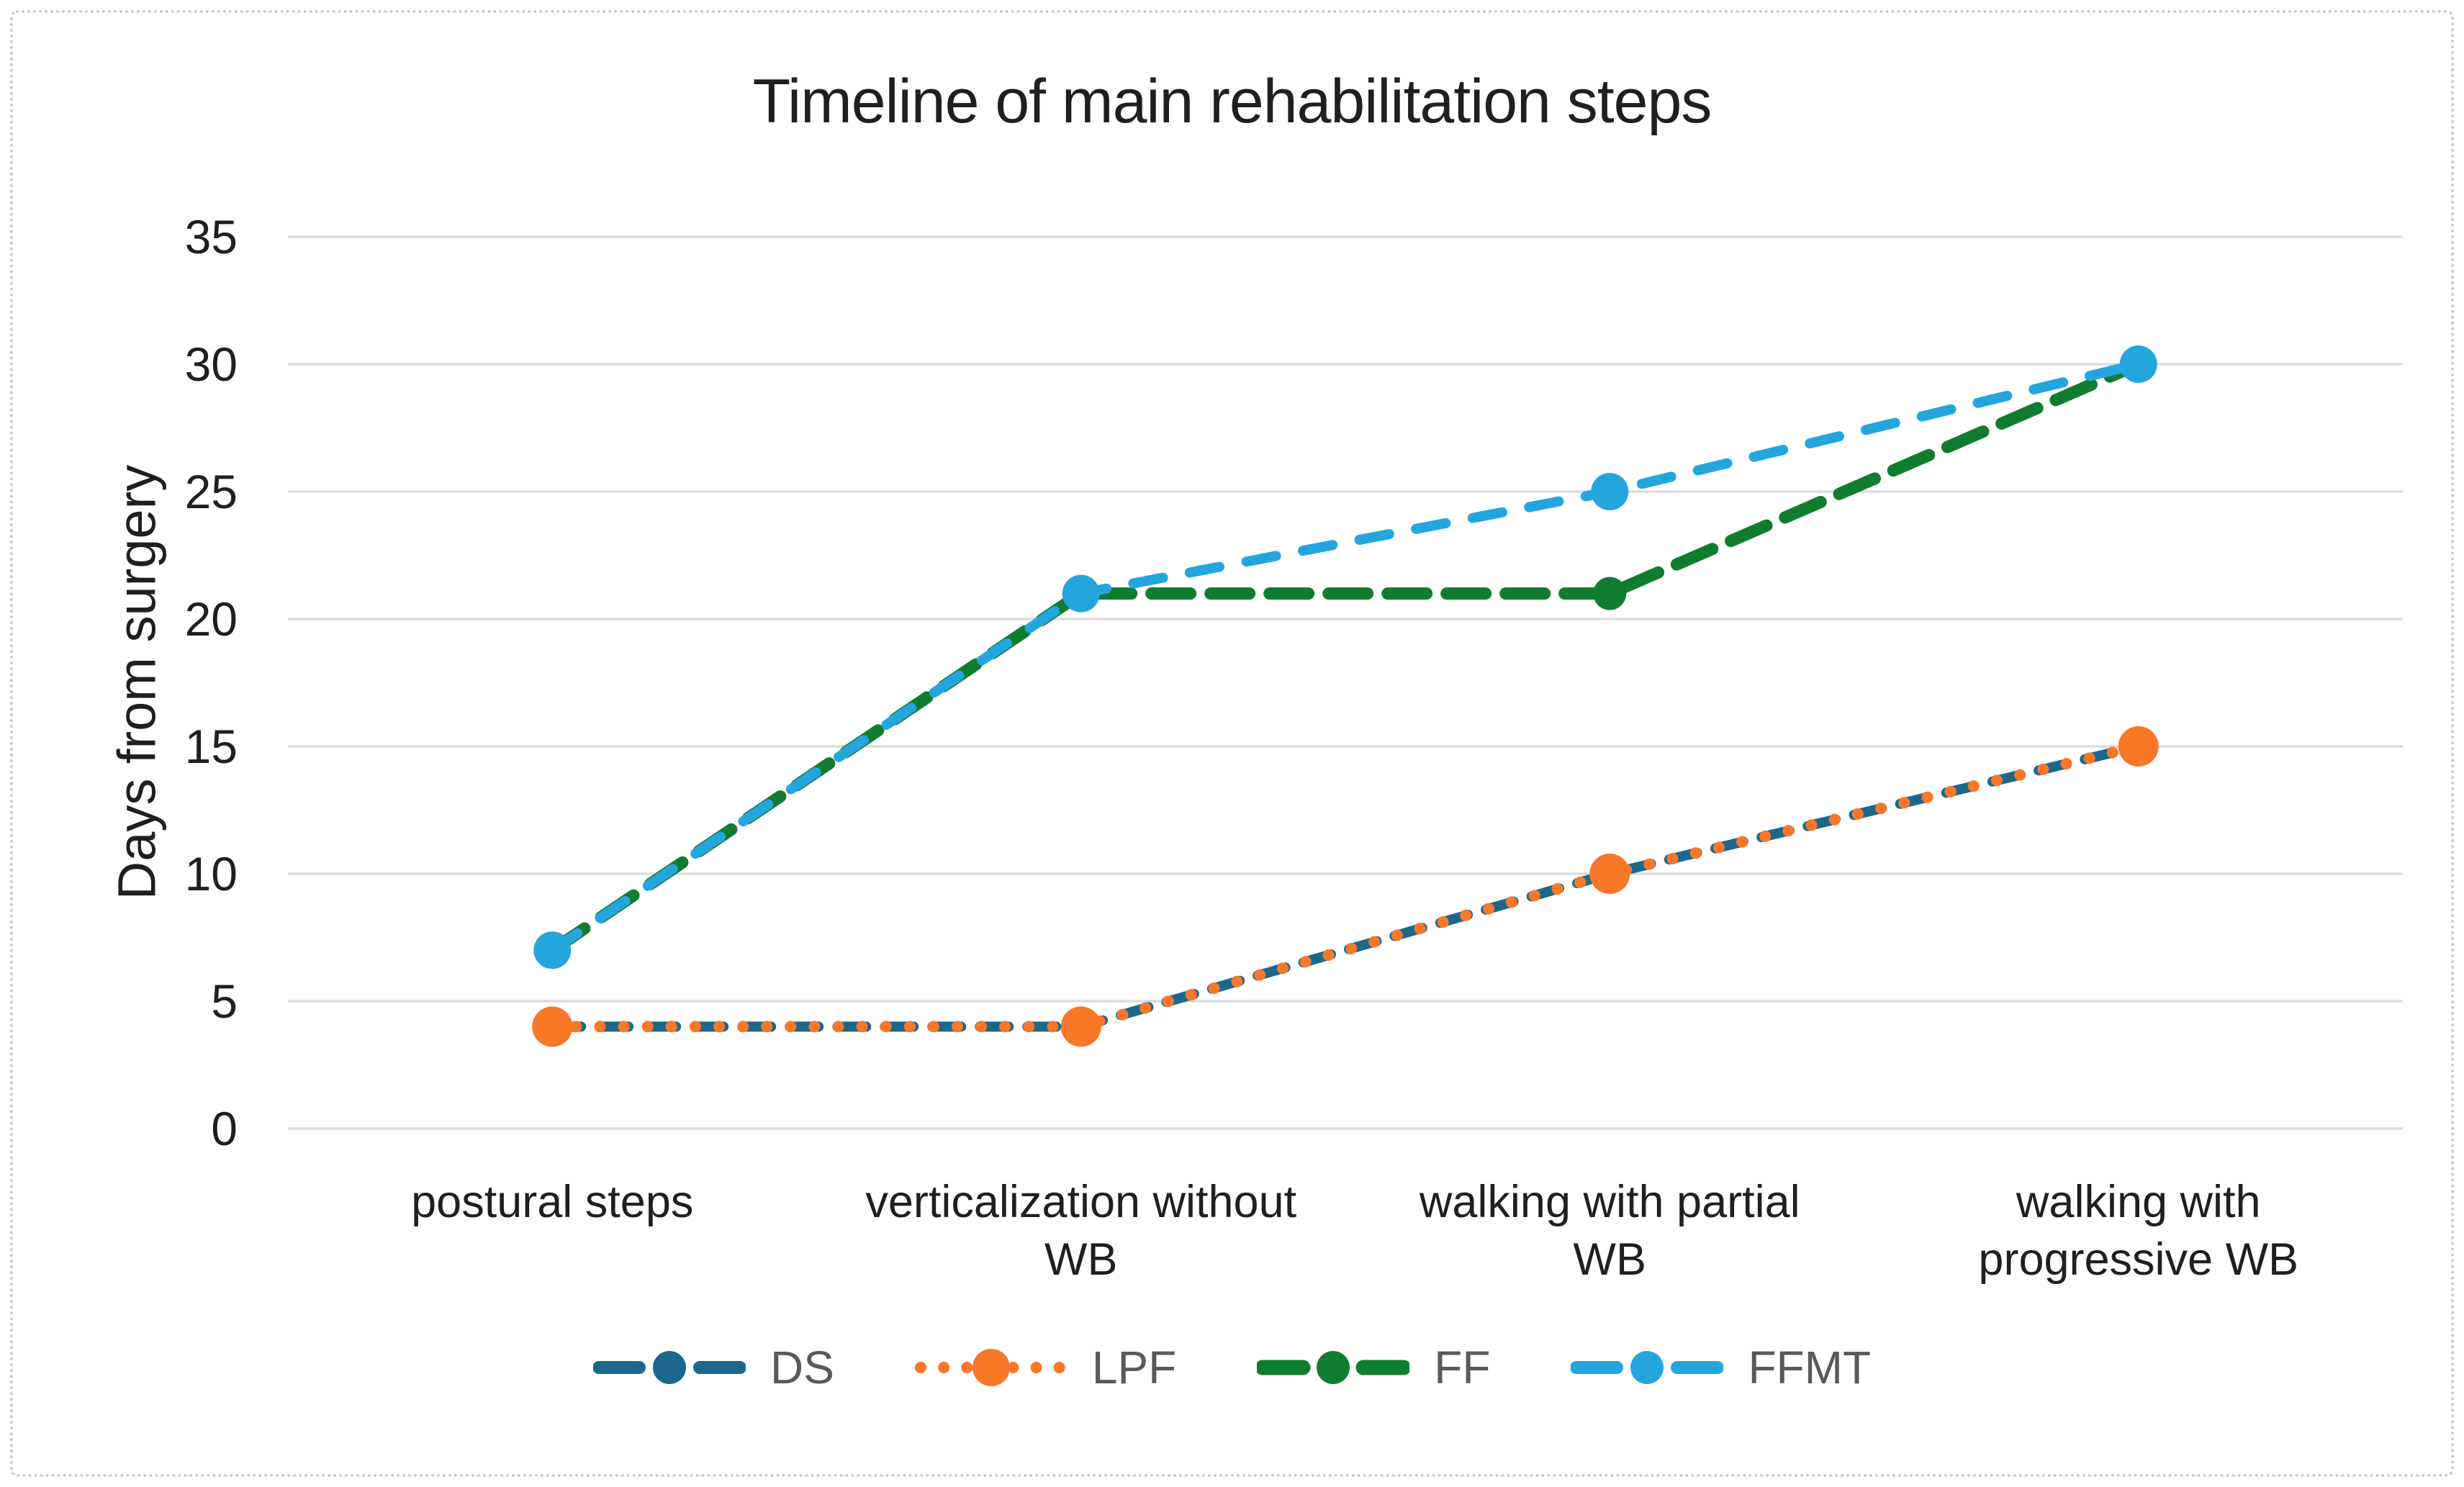 Image resolution: width=2464 pixels, height=1487 pixels. I want to click on legend-item-FFMT: FFMT, so click(1721, 1367).